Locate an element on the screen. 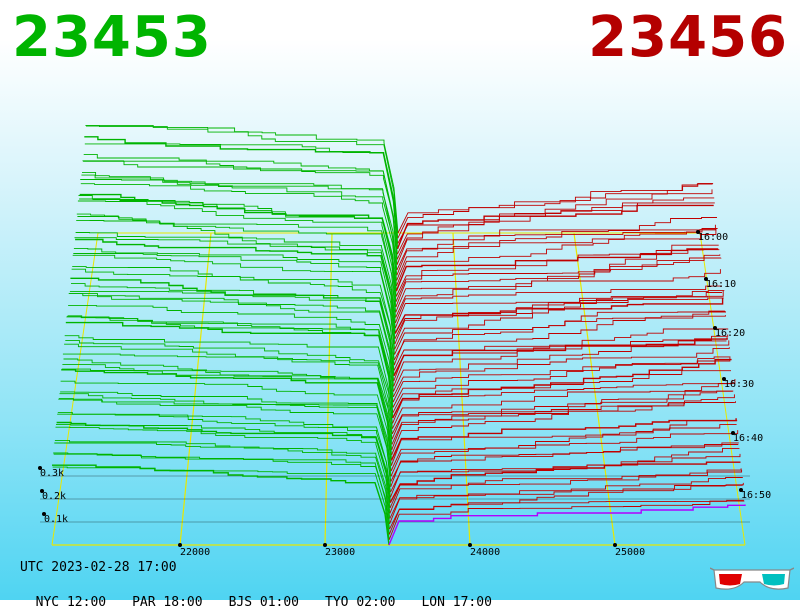 The image size is (800, 610). time-tick-label: 16:00 is located at coordinates (713, 237).